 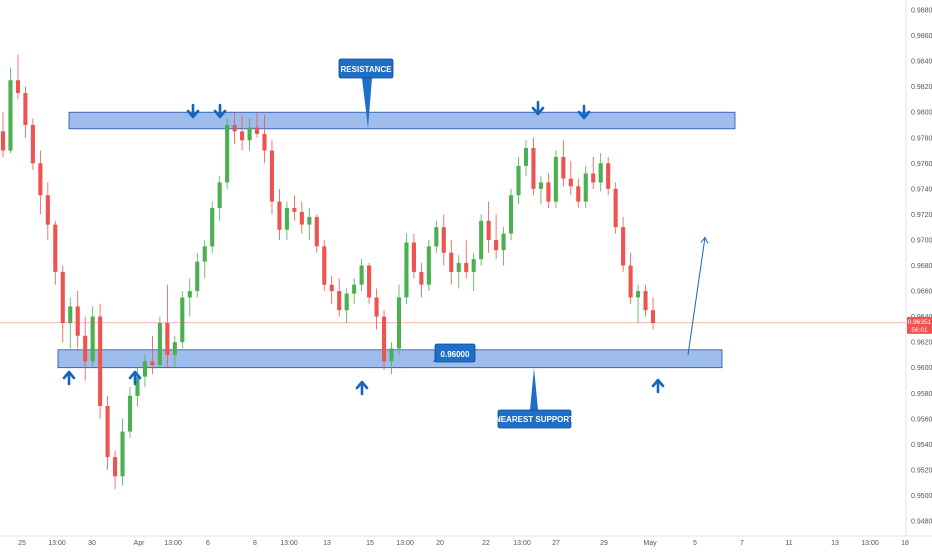 I want to click on time-tick-label: 25, so click(x=22, y=543).